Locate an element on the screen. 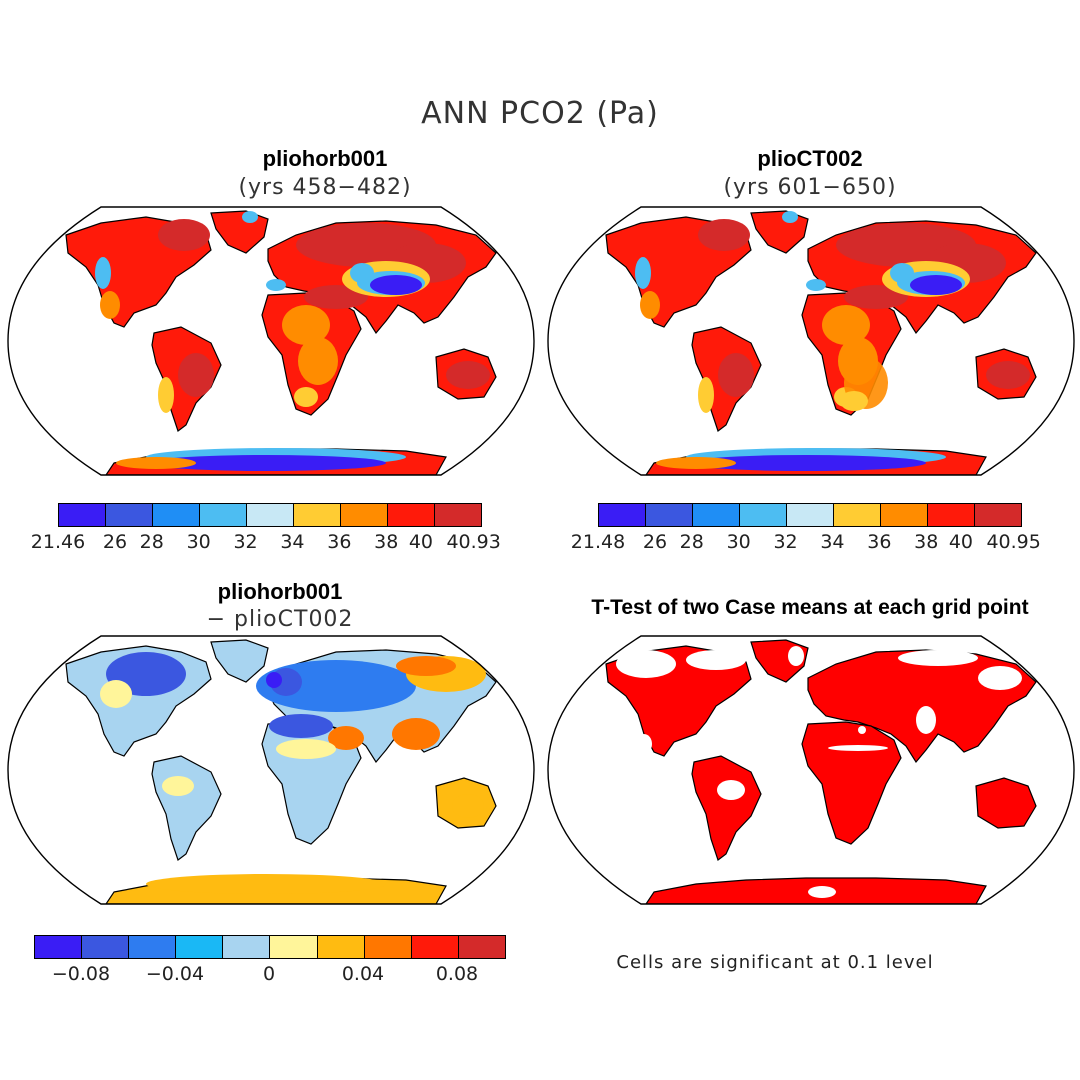 Image resolution: width=1080 pixels, height=1080 pixels. colorbar-tick-label: 21.48 is located at coordinates (598, 542).